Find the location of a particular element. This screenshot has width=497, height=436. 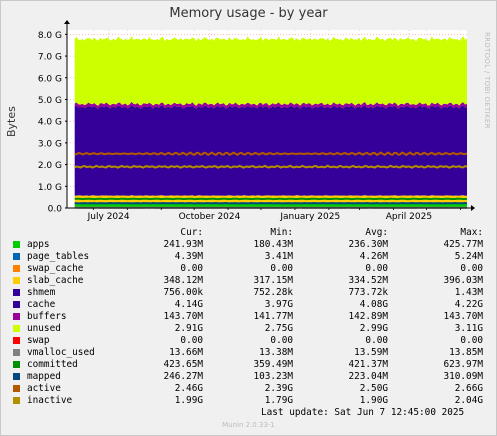

legend-cur-value: 241.93M is located at coordinates (183, 244).